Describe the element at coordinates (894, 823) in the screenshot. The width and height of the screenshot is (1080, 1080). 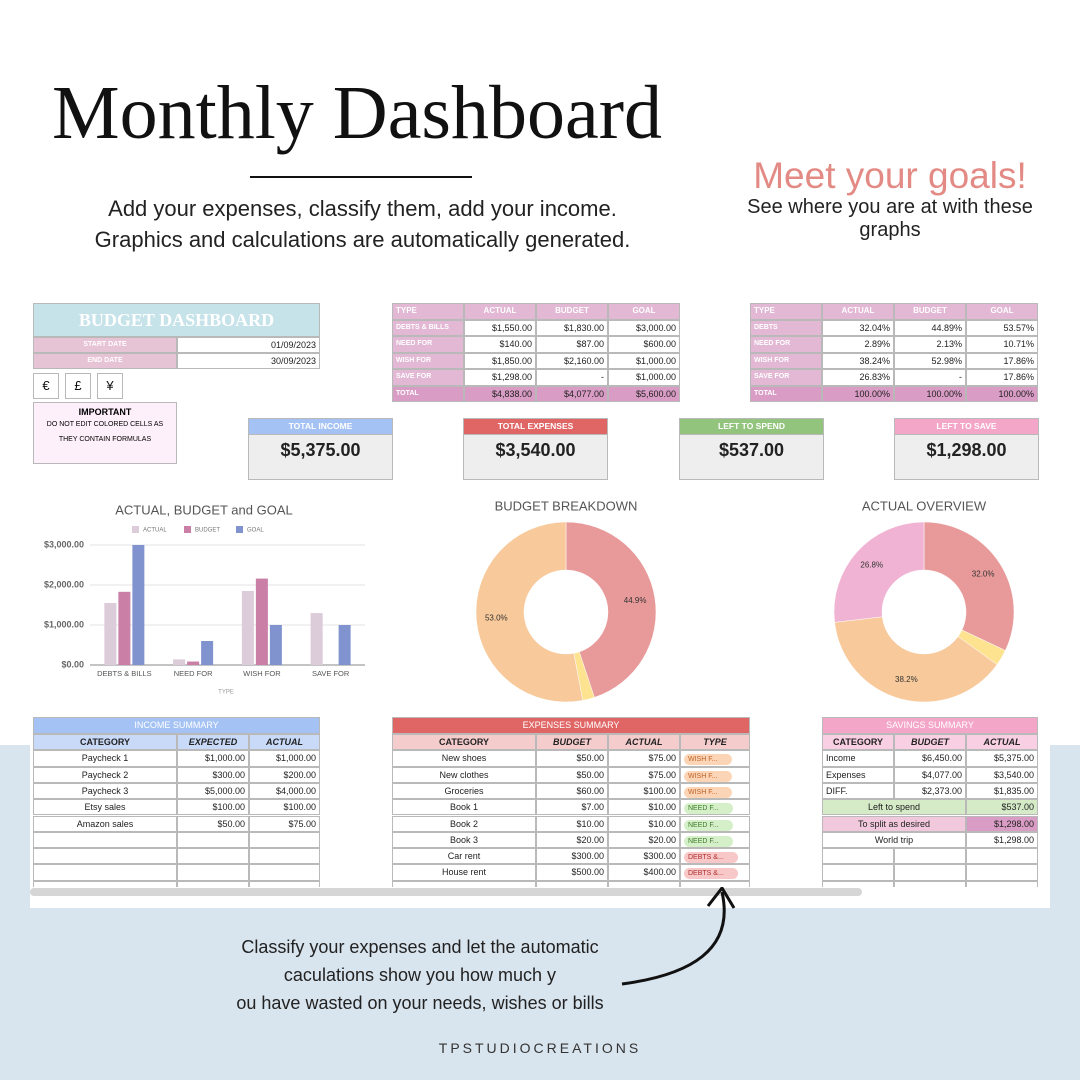
I see `table-cell: To split as desired` at that location.